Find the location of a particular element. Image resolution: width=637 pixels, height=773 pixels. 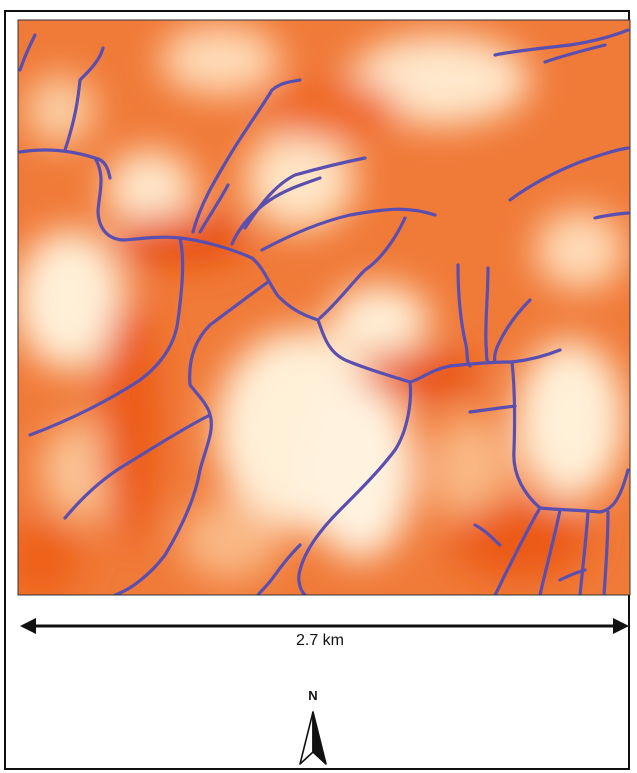

stream-sw-trunk is located at coordinates (106, 336).